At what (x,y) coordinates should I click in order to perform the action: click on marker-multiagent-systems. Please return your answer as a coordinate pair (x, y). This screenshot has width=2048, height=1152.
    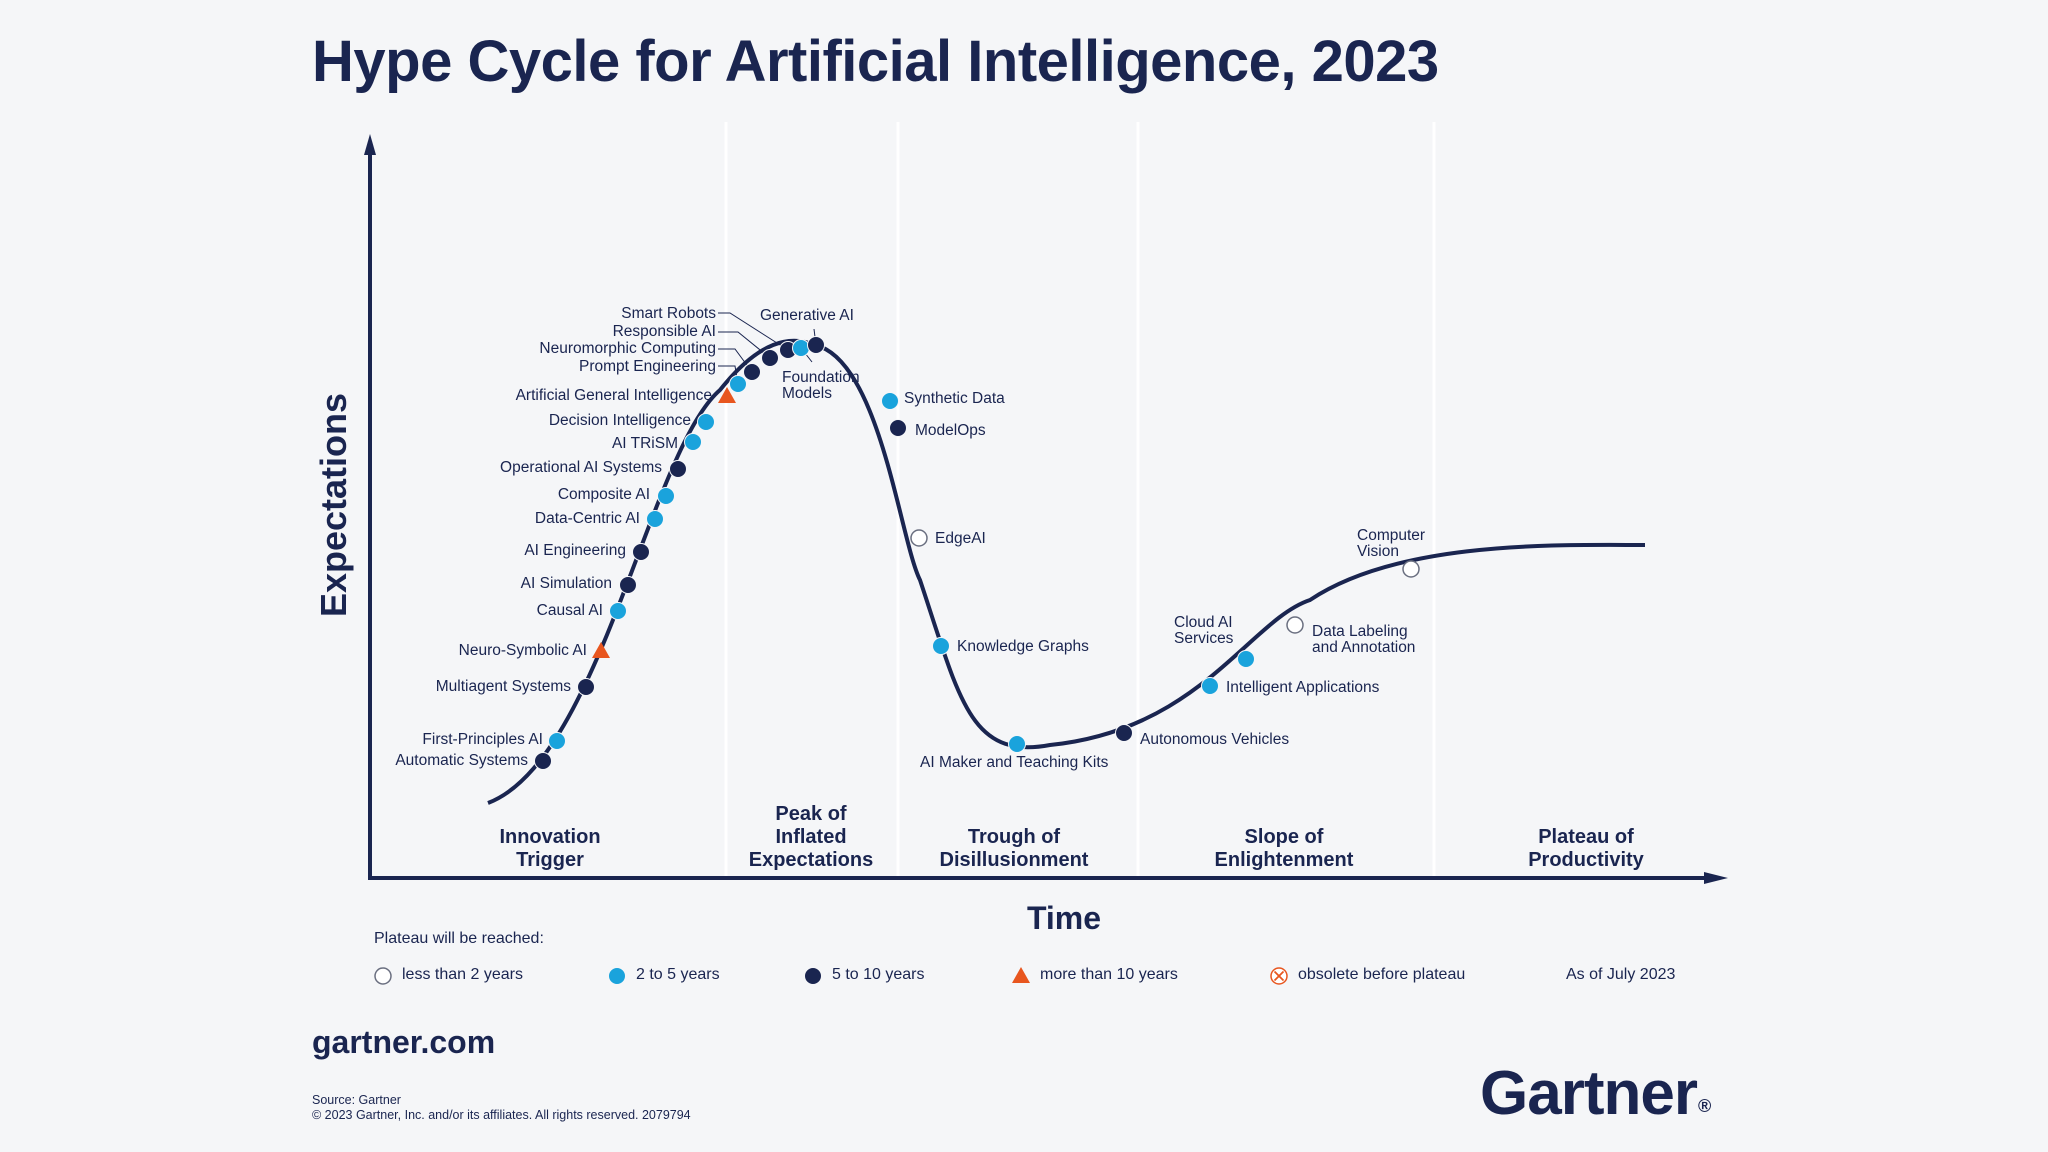
    Looking at the image, I should click on (586, 687).